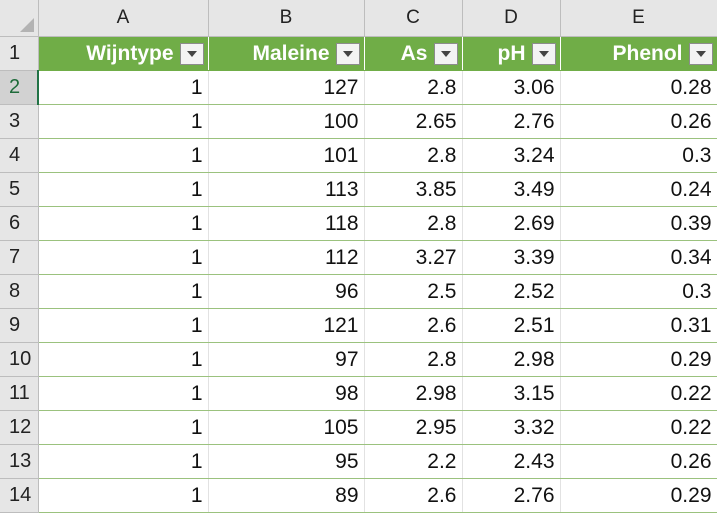  Describe the element at coordinates (511, 155) in the screenshot. I see `cell-ph: 3.24` at that location.